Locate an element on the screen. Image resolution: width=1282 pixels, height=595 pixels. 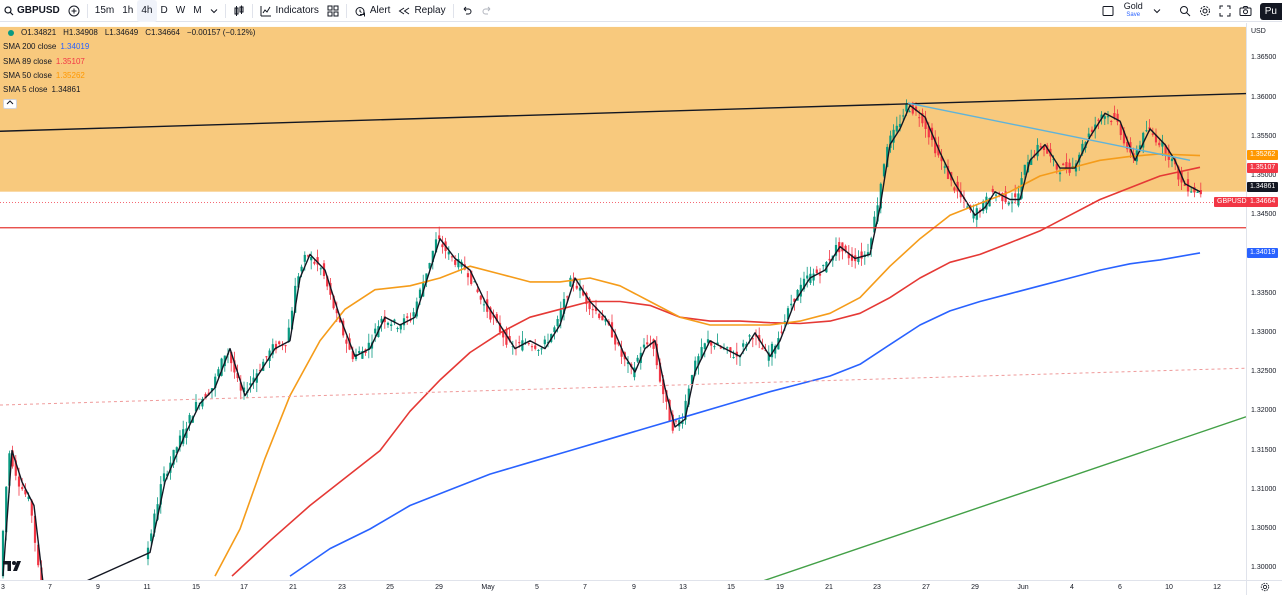
time-tick-label: 9 is located at coordinates (98, 587).